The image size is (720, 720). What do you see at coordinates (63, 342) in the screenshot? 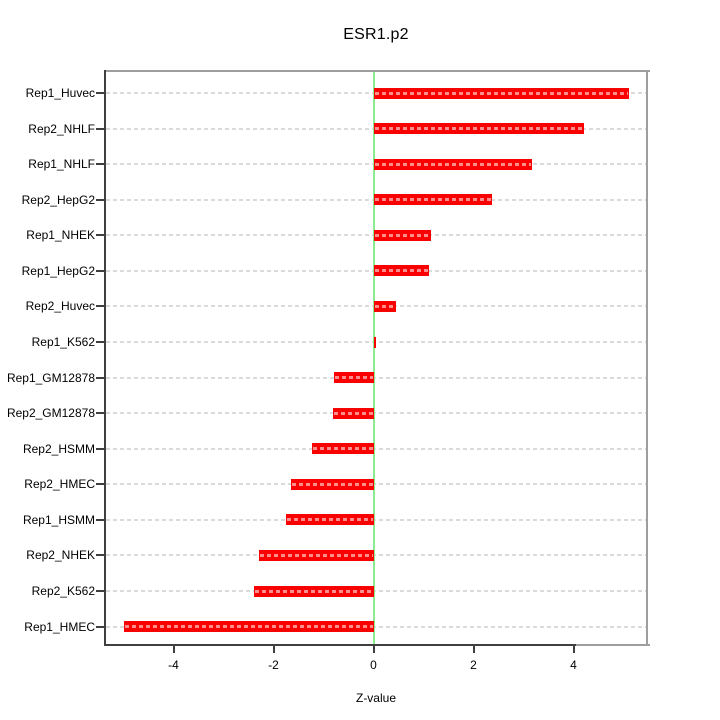
I see `category-label: Rep1_K562` at bounding box center [63, 342].